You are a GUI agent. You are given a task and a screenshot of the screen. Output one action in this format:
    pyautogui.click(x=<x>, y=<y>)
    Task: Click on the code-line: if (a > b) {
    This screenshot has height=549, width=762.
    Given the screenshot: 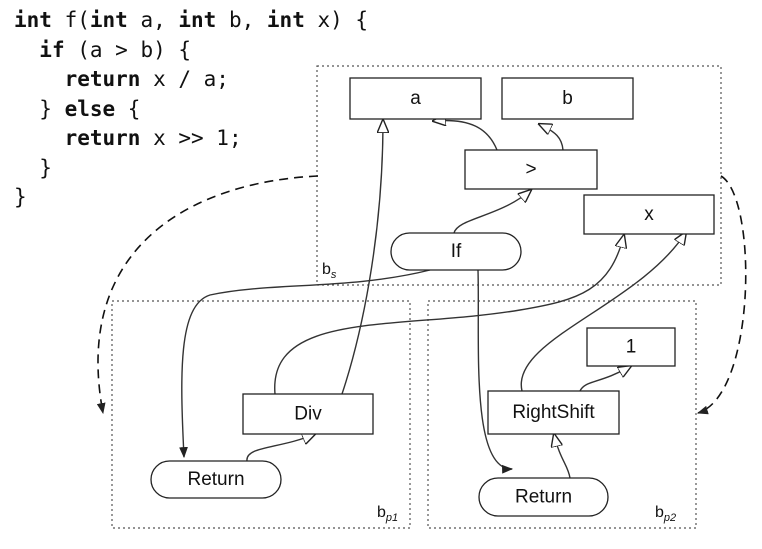 What is the action you would take?
    pyautogui.click(x=191, y=51)
    